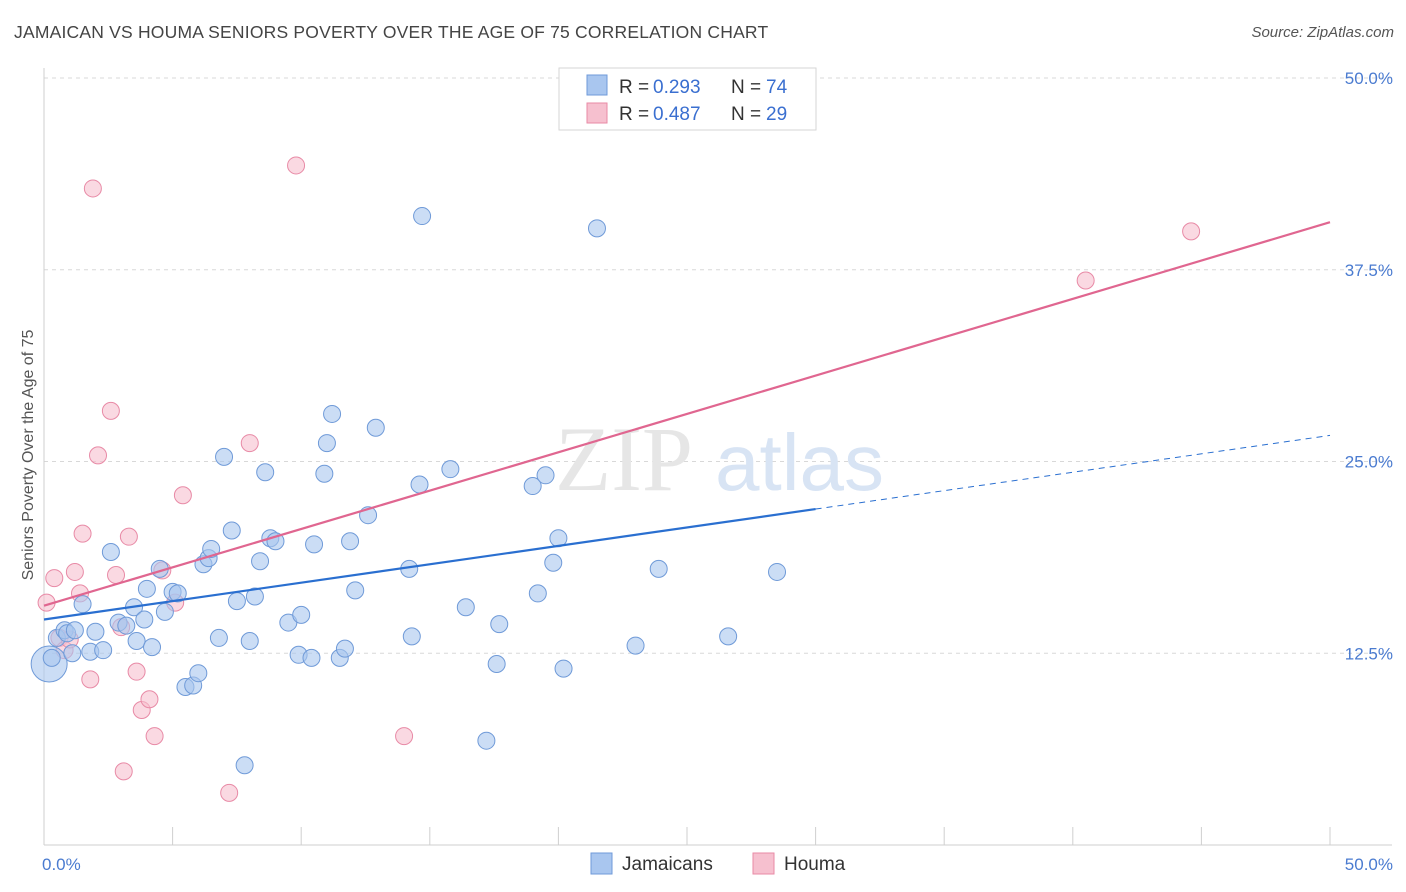  Describe the element at coordinates (624, 459) in the screenshot. I see `watermark-zip: ZIP` at that location.